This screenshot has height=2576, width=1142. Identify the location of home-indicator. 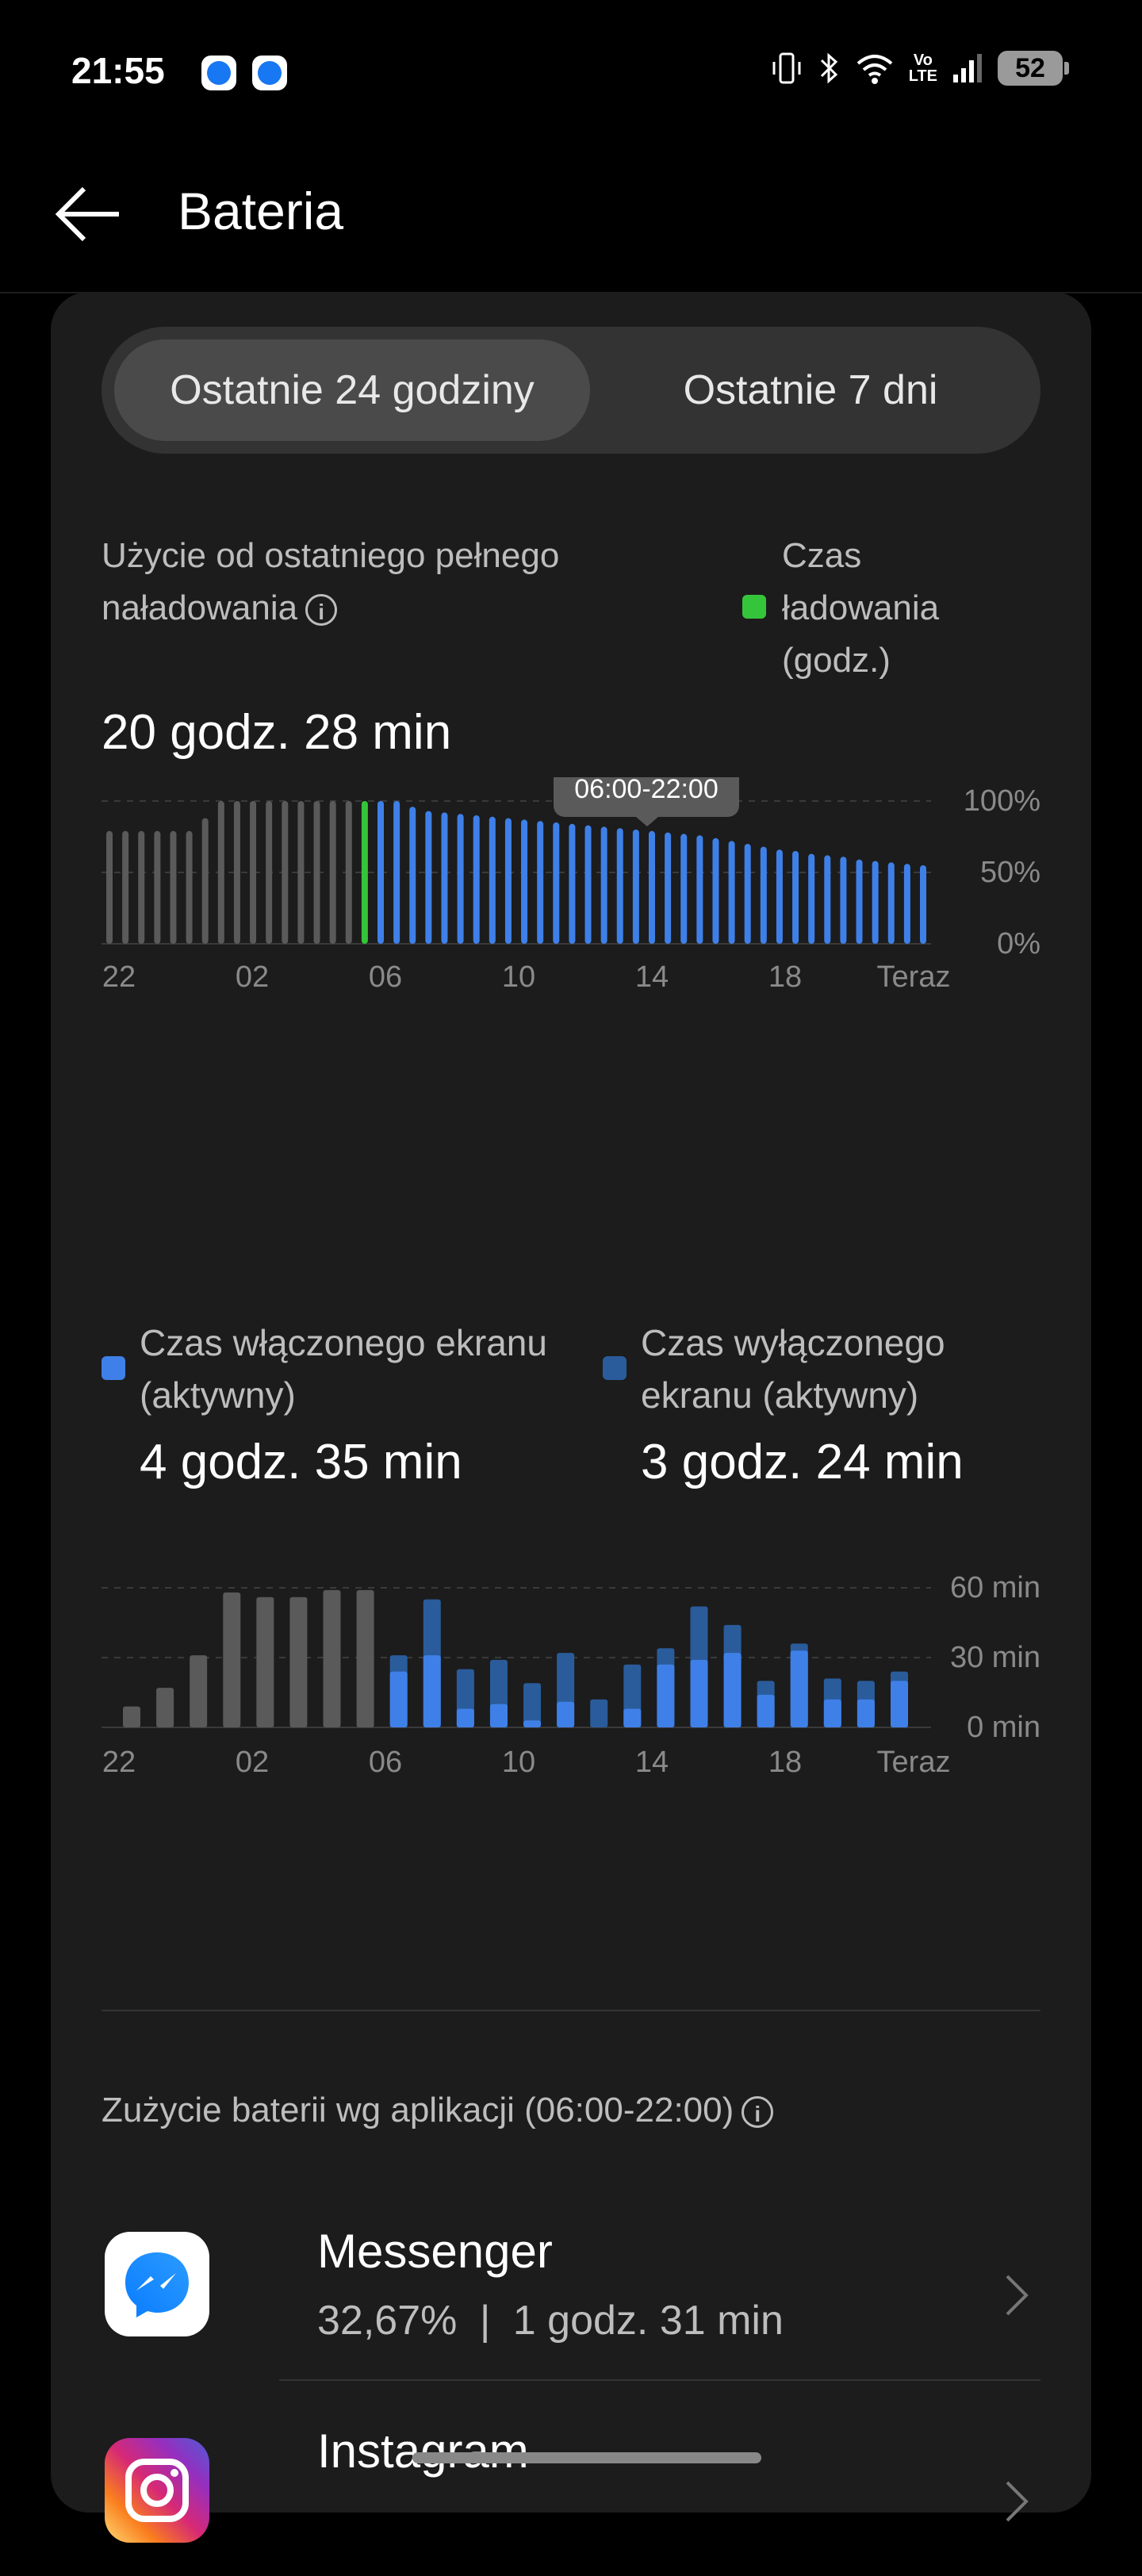
(586, 2458).